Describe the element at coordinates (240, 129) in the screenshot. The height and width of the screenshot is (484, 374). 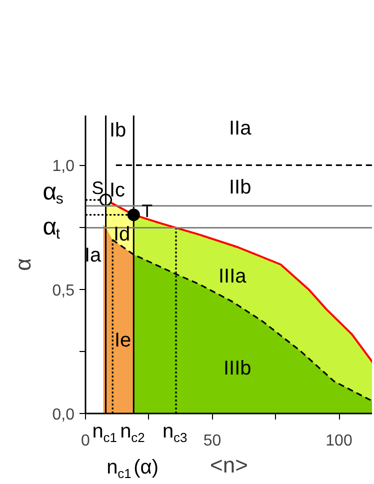
I see `annotation: IIa` at that location.